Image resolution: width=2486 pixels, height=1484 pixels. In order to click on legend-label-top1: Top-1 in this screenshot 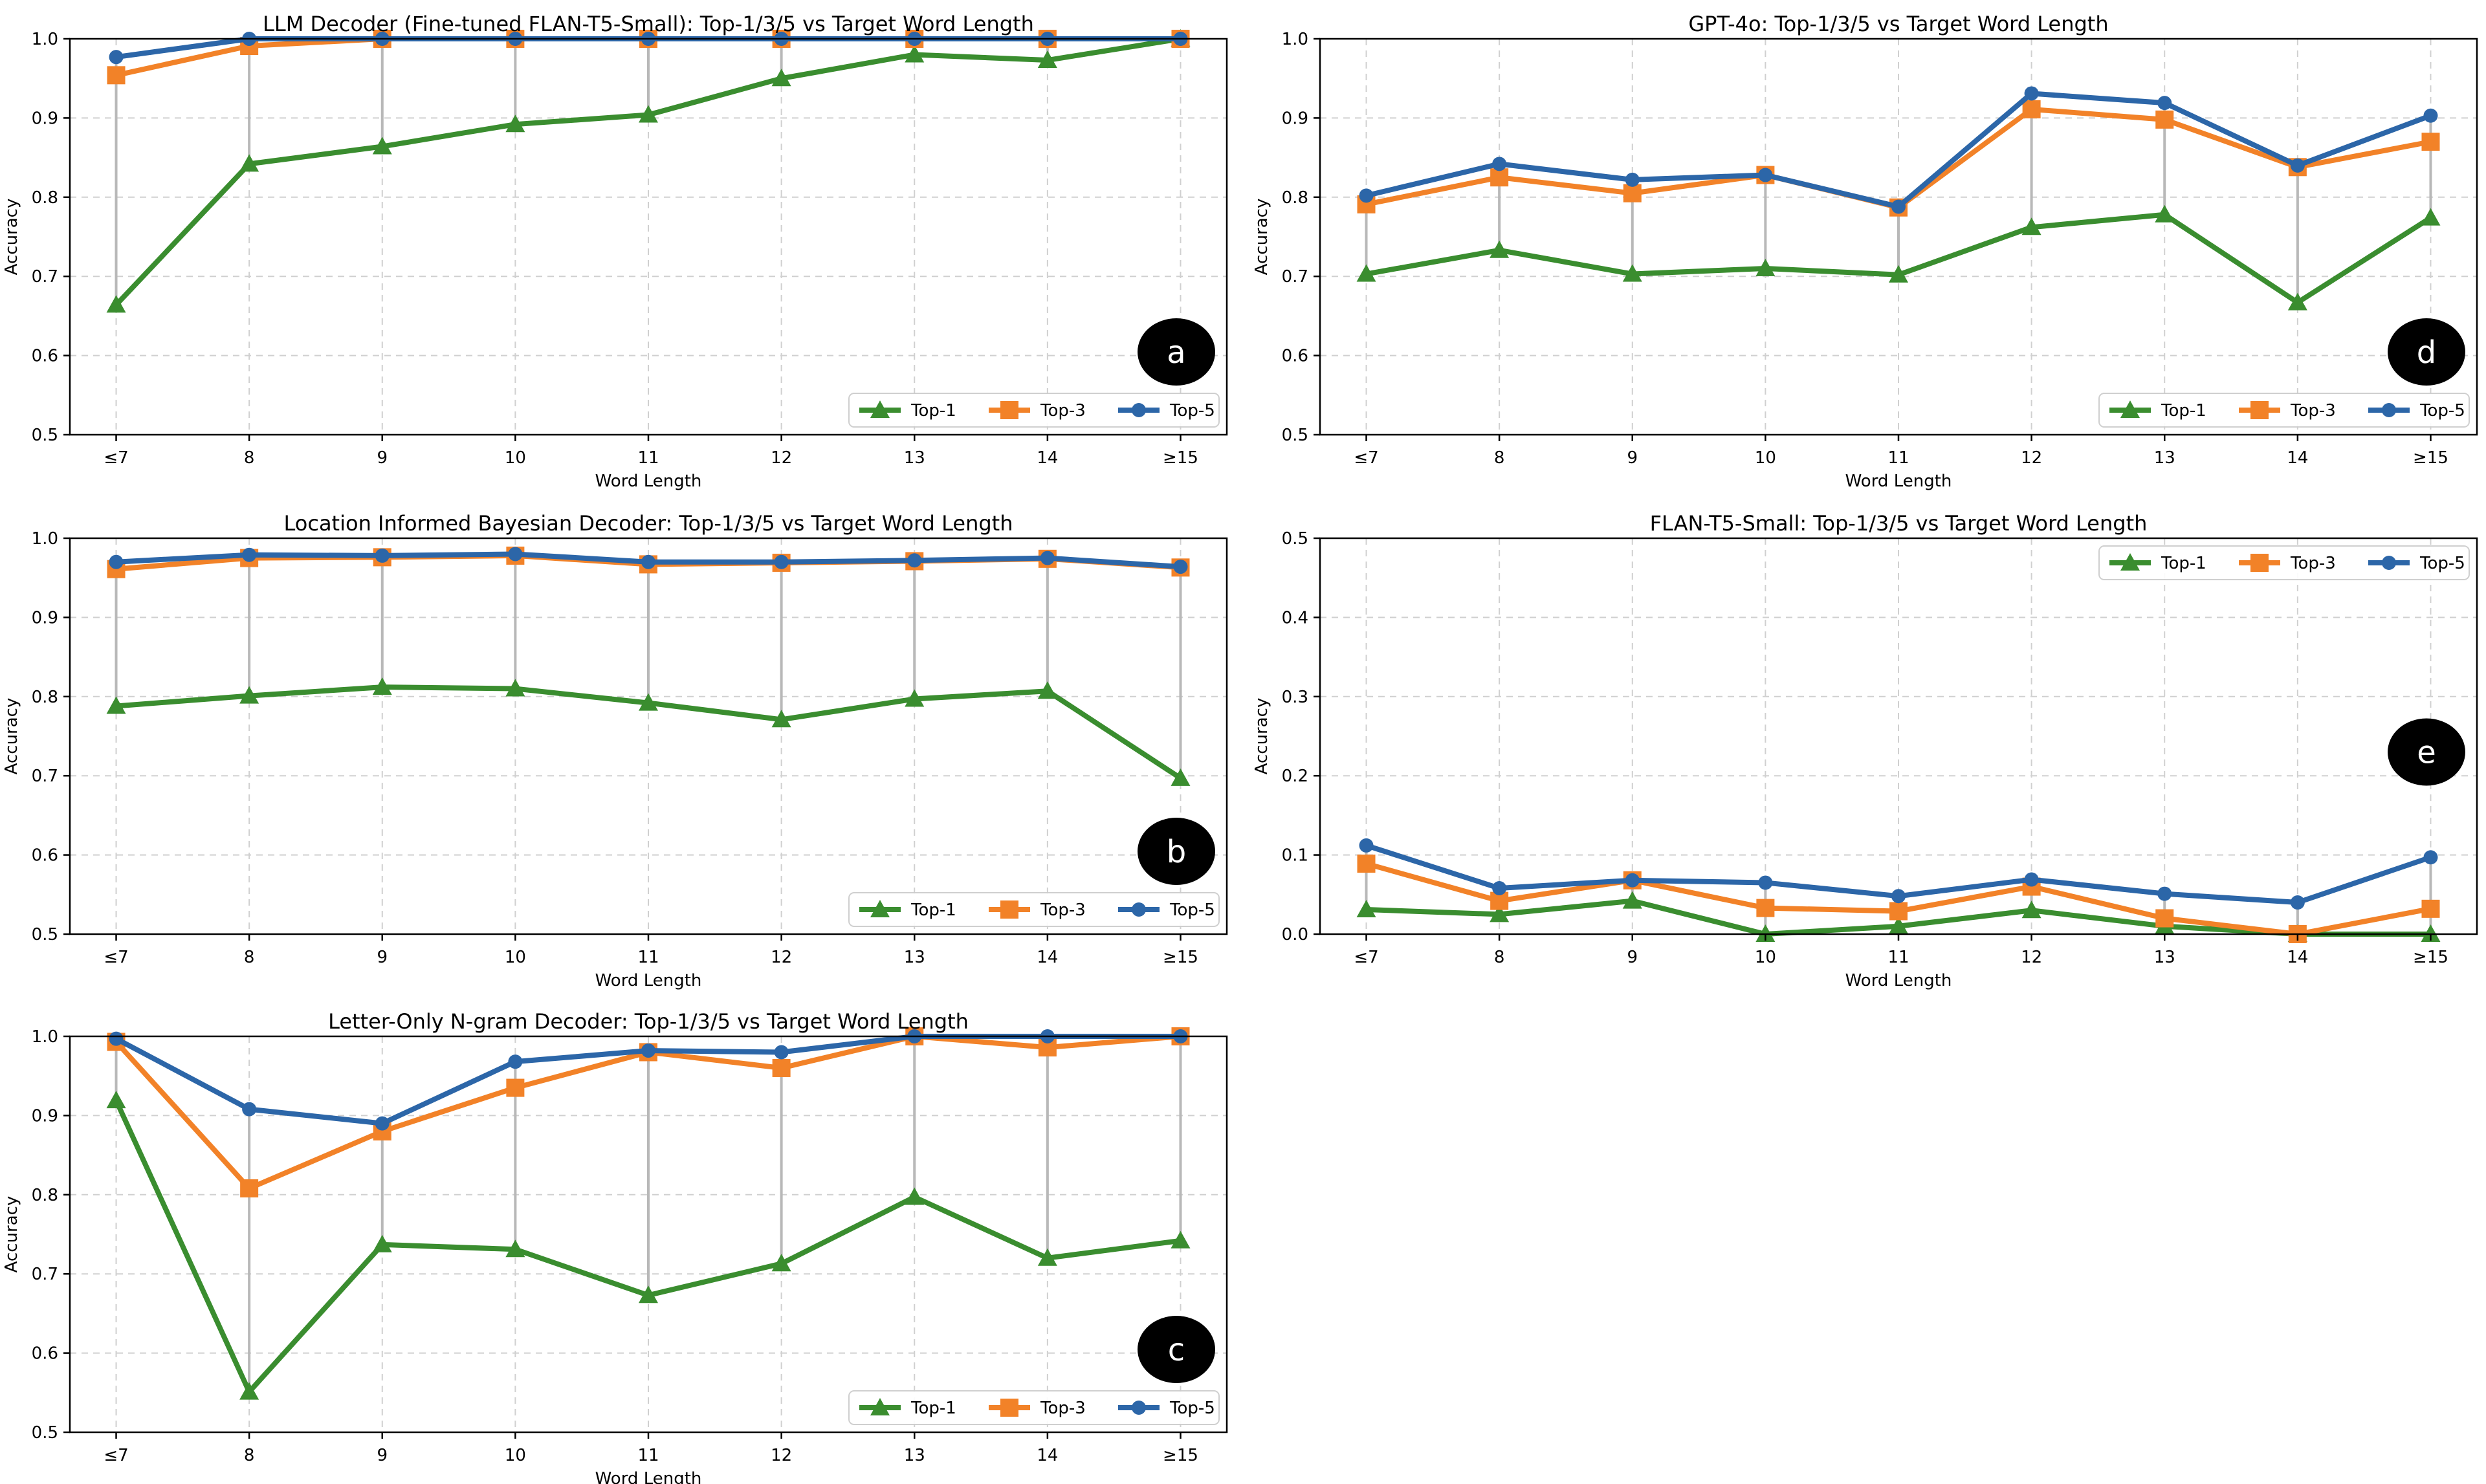, I will do `click(2183, 563)`.